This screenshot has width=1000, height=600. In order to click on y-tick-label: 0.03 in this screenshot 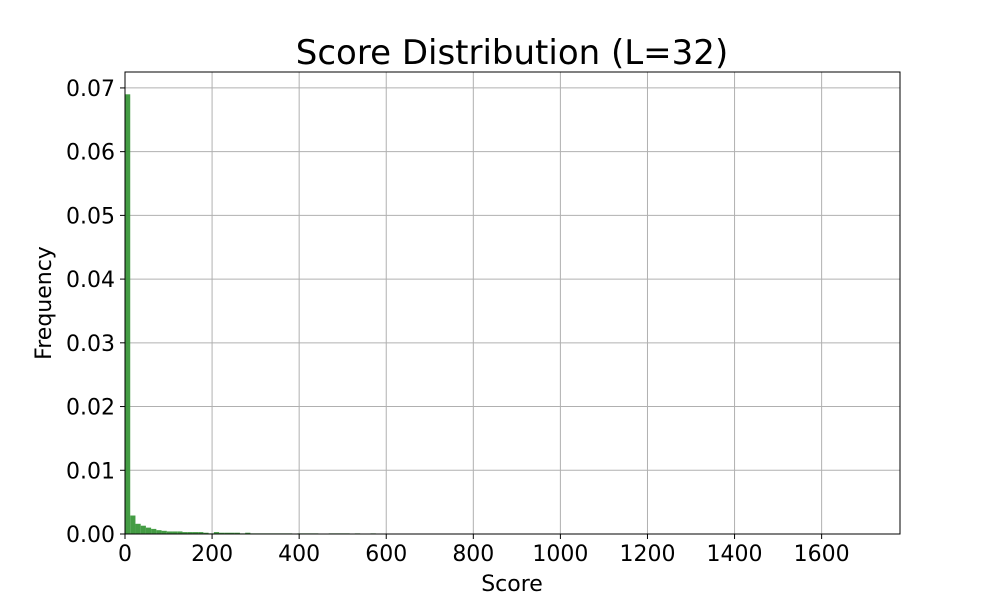, I will do `click(90, 344)`.